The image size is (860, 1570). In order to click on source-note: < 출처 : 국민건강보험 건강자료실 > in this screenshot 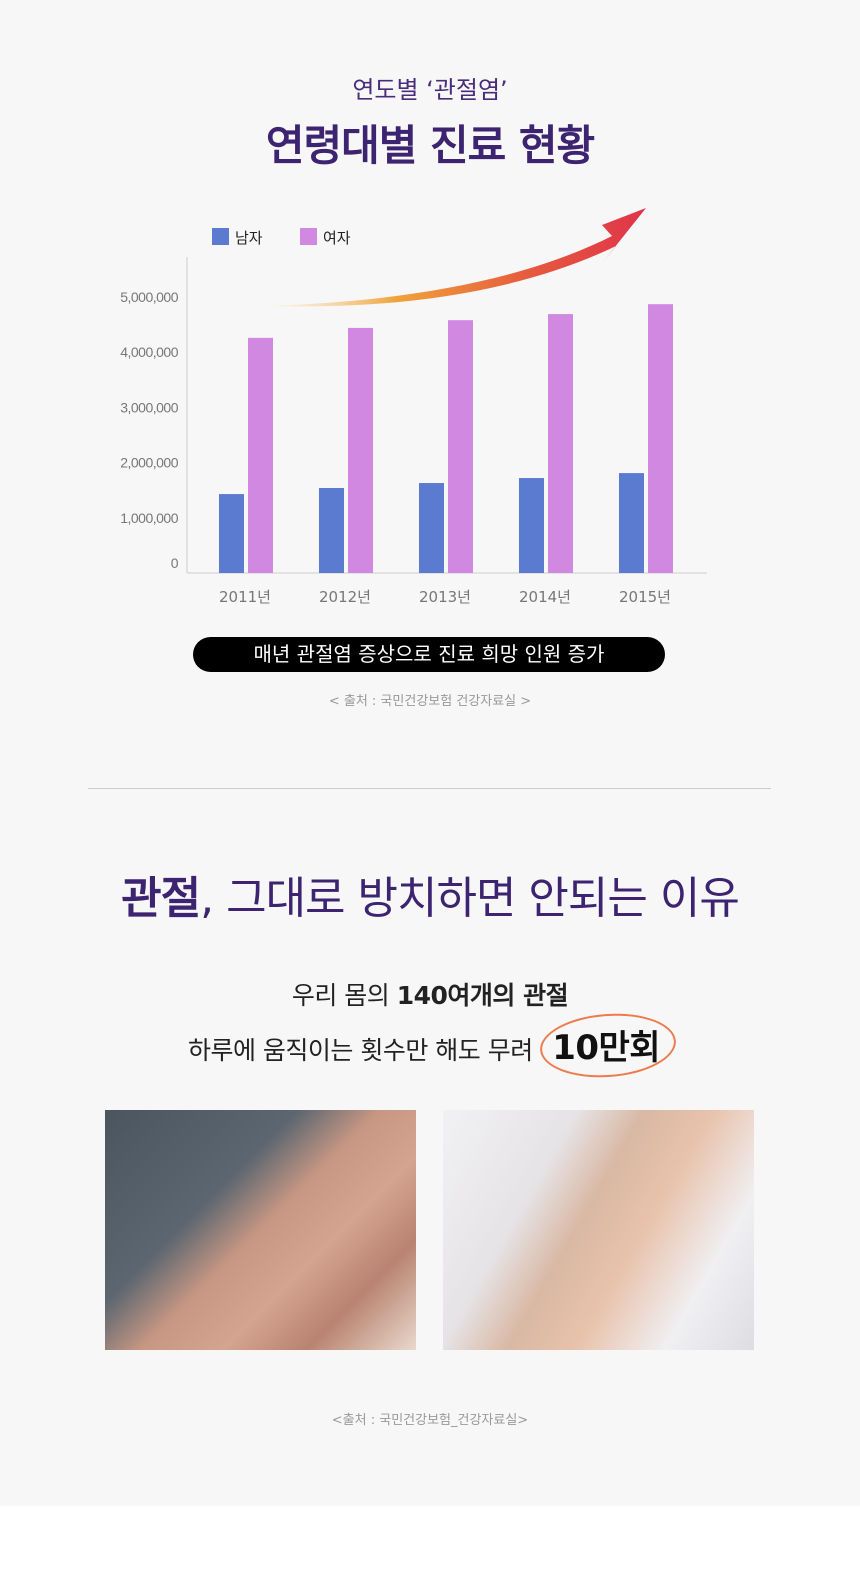, I will do `click(430, 701)`.